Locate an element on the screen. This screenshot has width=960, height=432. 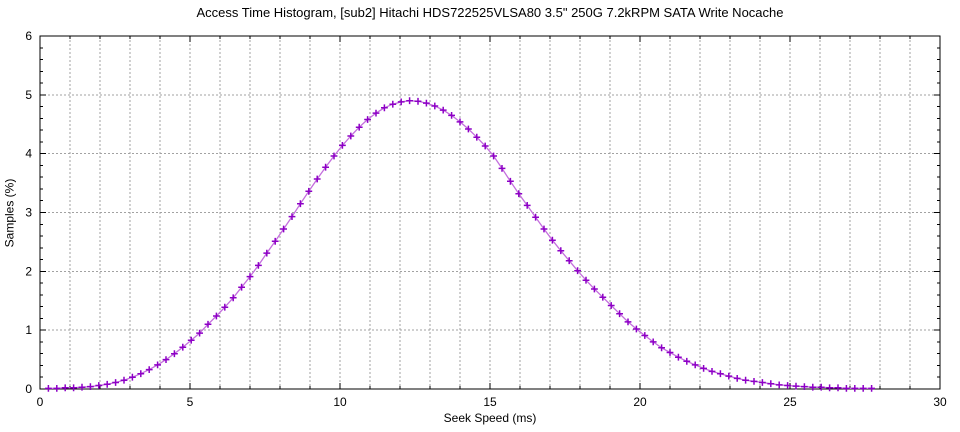
y-axis-title: Samples (%) is located at coordinates (9, 212).